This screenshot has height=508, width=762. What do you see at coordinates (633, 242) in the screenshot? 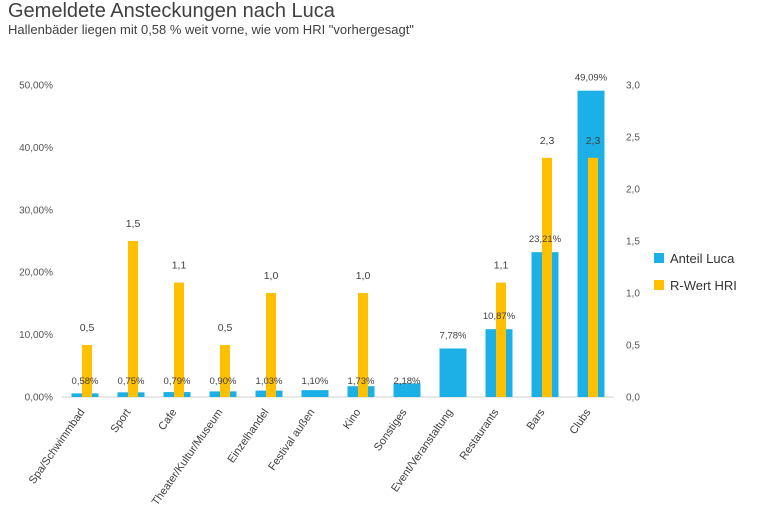
I see `y-right-tick-label: 1,5` at bounding box center [633, 242].